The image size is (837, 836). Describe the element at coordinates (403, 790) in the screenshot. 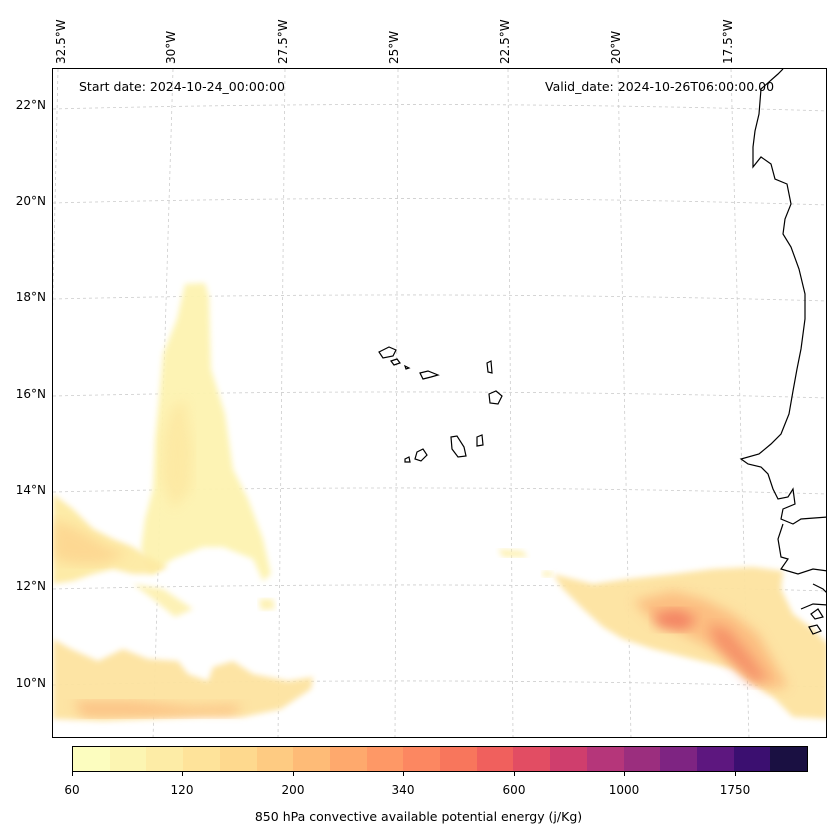

I see `colorbar-tick-label: 340` at that location.